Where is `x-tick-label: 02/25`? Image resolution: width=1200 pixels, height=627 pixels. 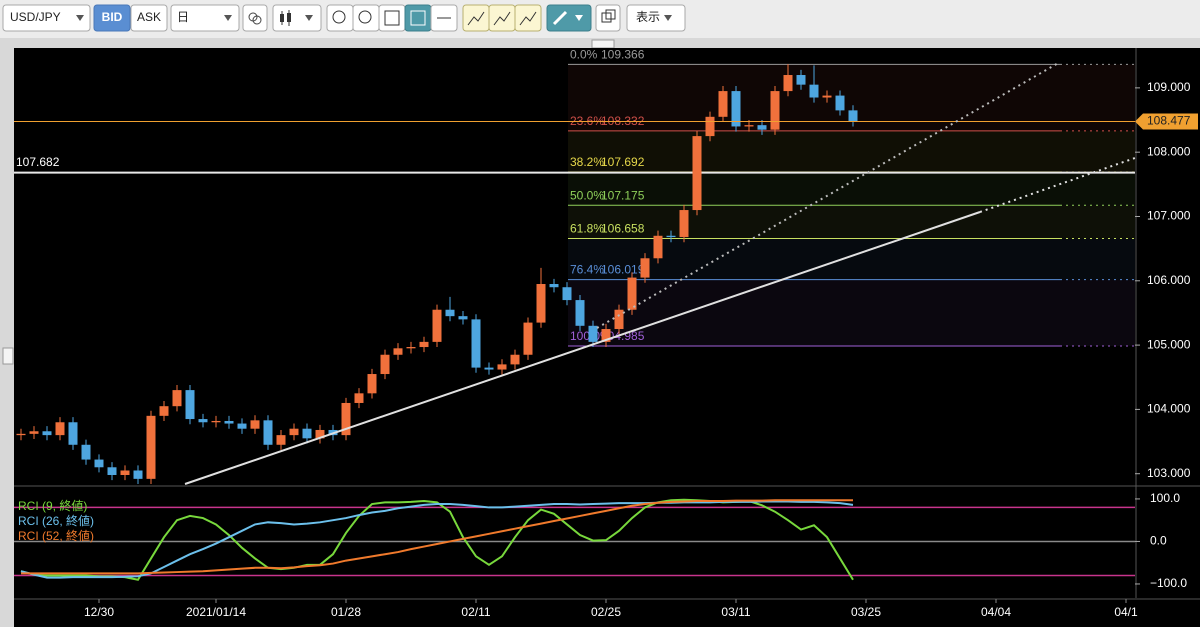
x-tick-label: 02/25 is located at coordinates (606, 612).